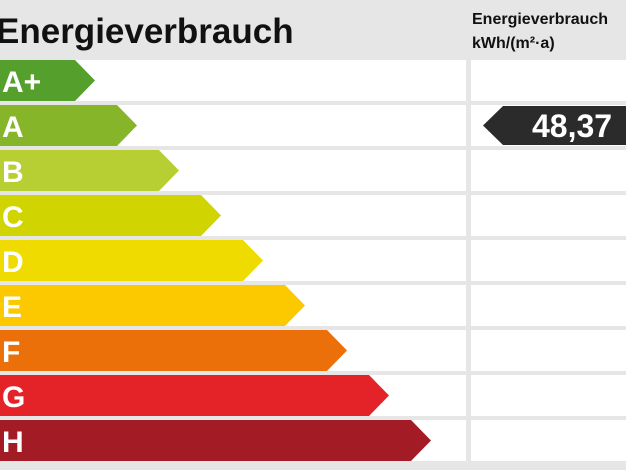 Image resolution: width=626 pixels, height=470 pixels. What do you see at coordinates (572, 126) in the screenshot?
I see `marker-value: 48,37` at bounding box center [572, 126].